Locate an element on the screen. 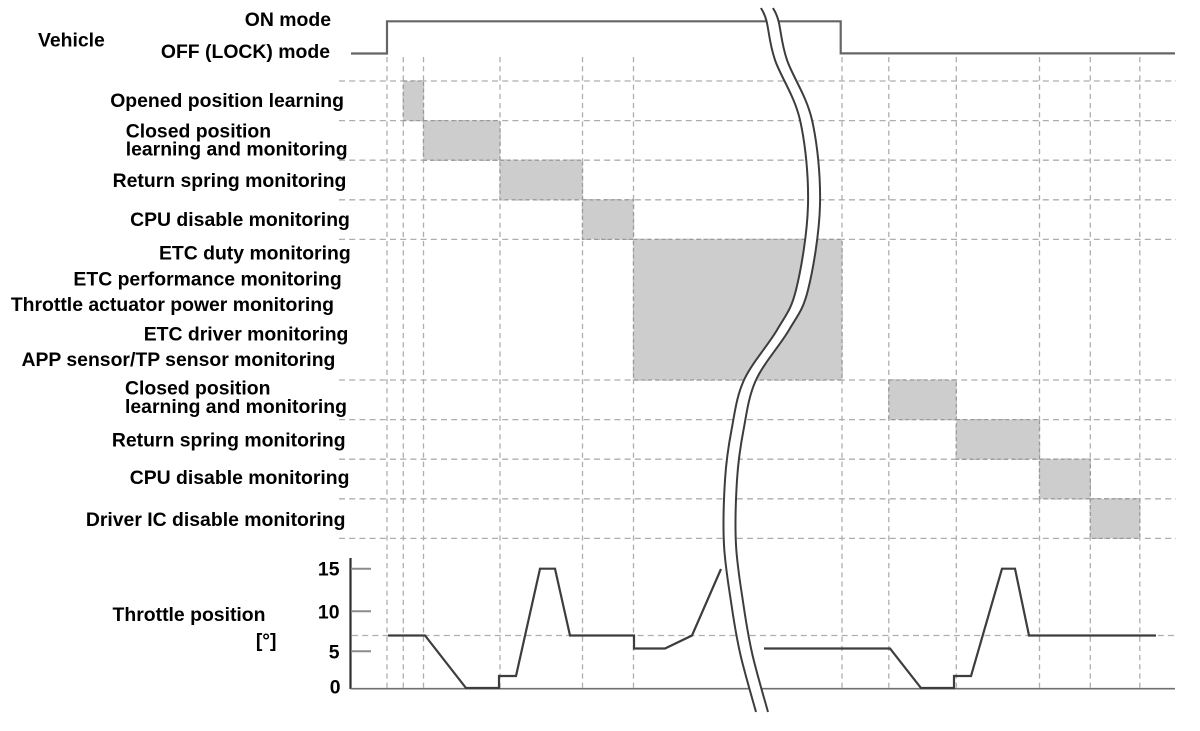 This screenshot has width=1200, height=731. svg-text: ON mode is located at coordinates (288, 20).